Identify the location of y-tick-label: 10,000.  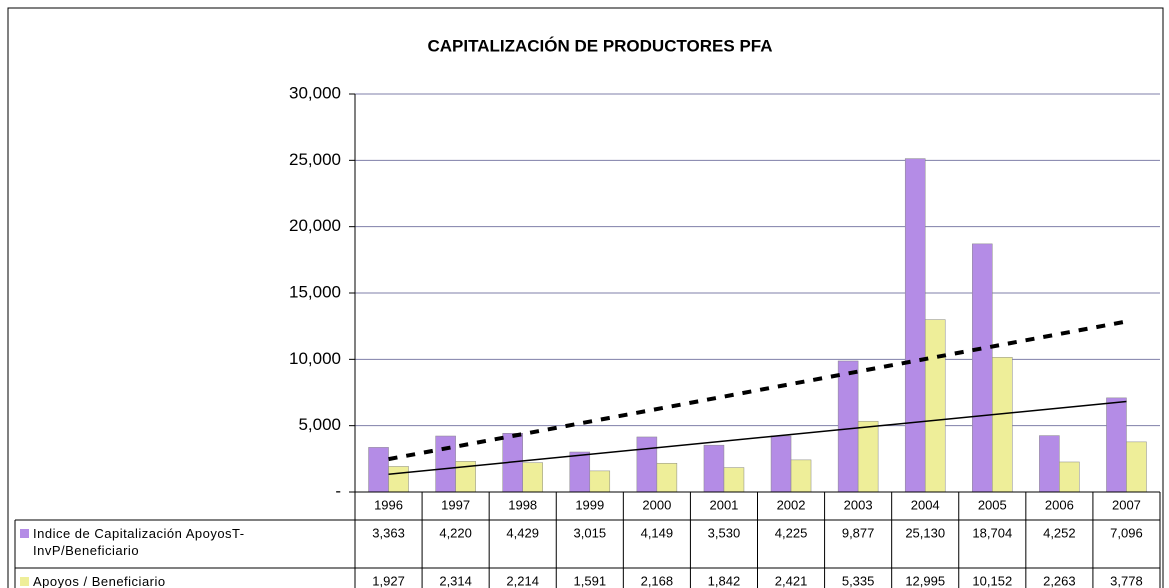
(315, 358).